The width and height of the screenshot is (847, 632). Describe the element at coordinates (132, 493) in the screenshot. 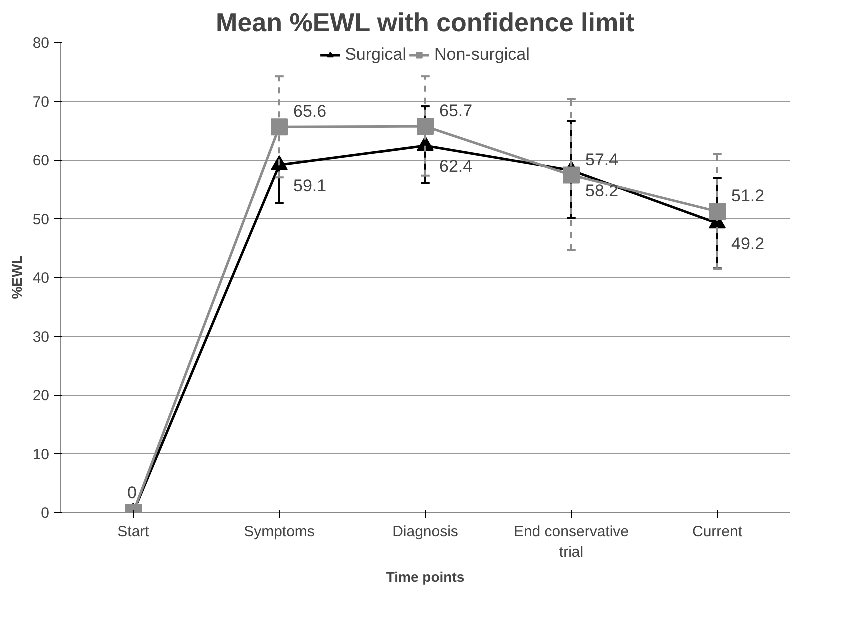

I see `data-label: 0` at that location.